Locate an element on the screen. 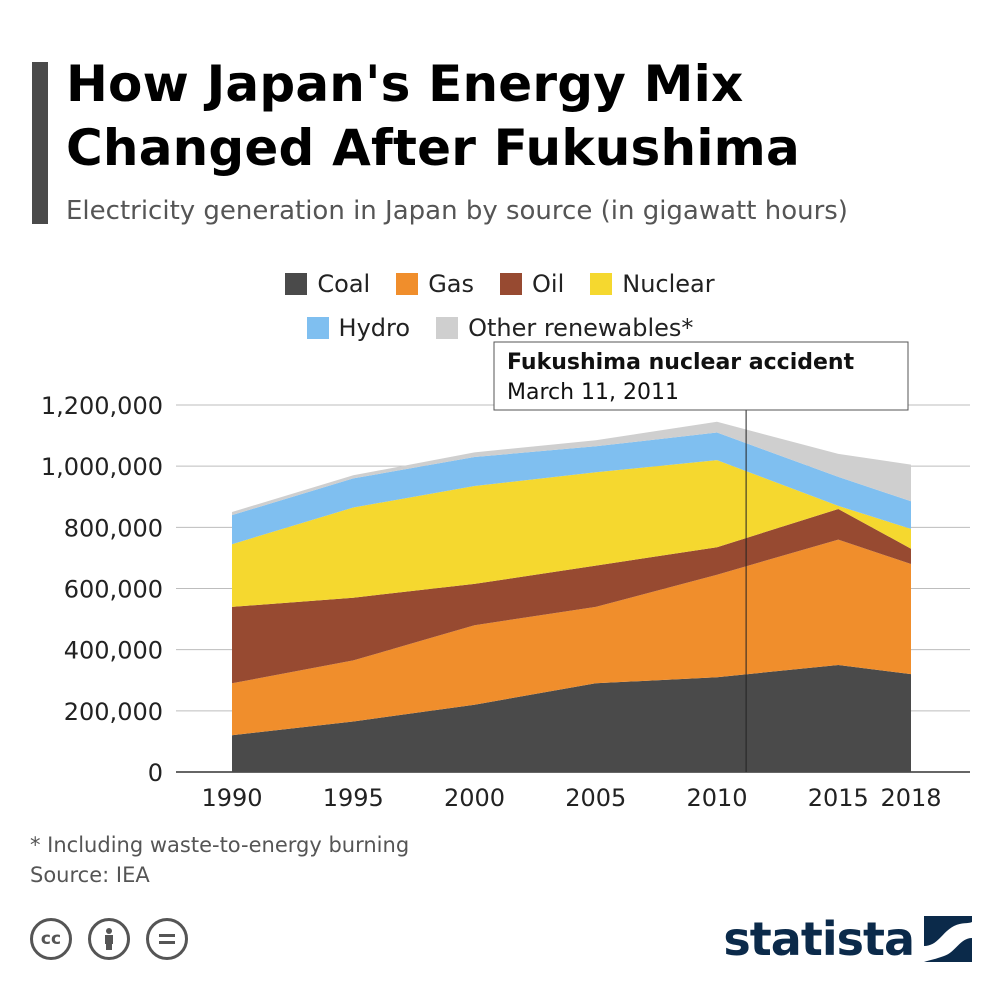  area-gas is located at coordinates (571, 637).